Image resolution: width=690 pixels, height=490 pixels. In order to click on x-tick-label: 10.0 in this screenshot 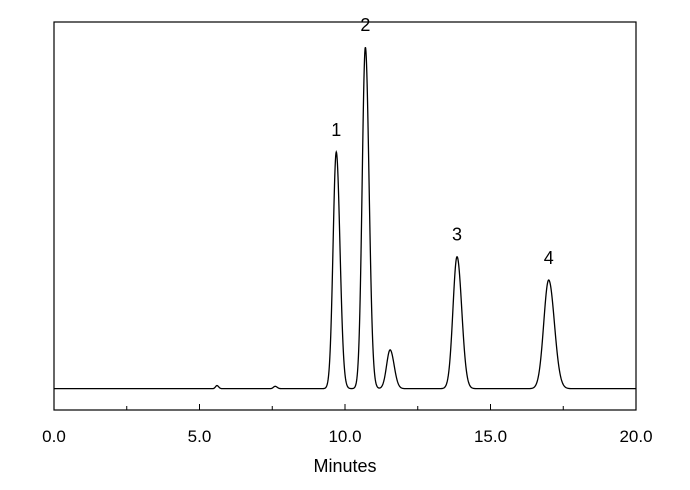, I will do `click(344, 436)`.